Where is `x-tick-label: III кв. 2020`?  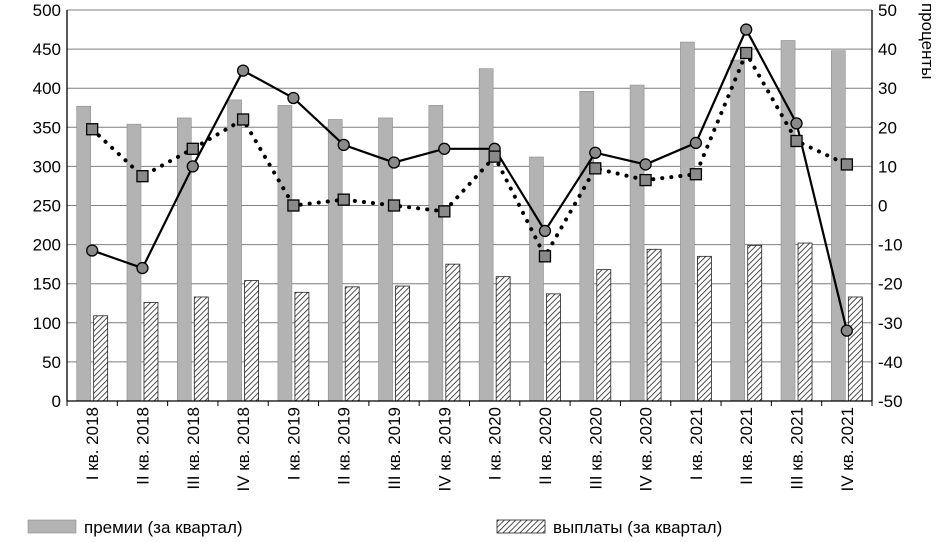 x-tick-label: III кв. 2020 is located at coordinates (595, 448).